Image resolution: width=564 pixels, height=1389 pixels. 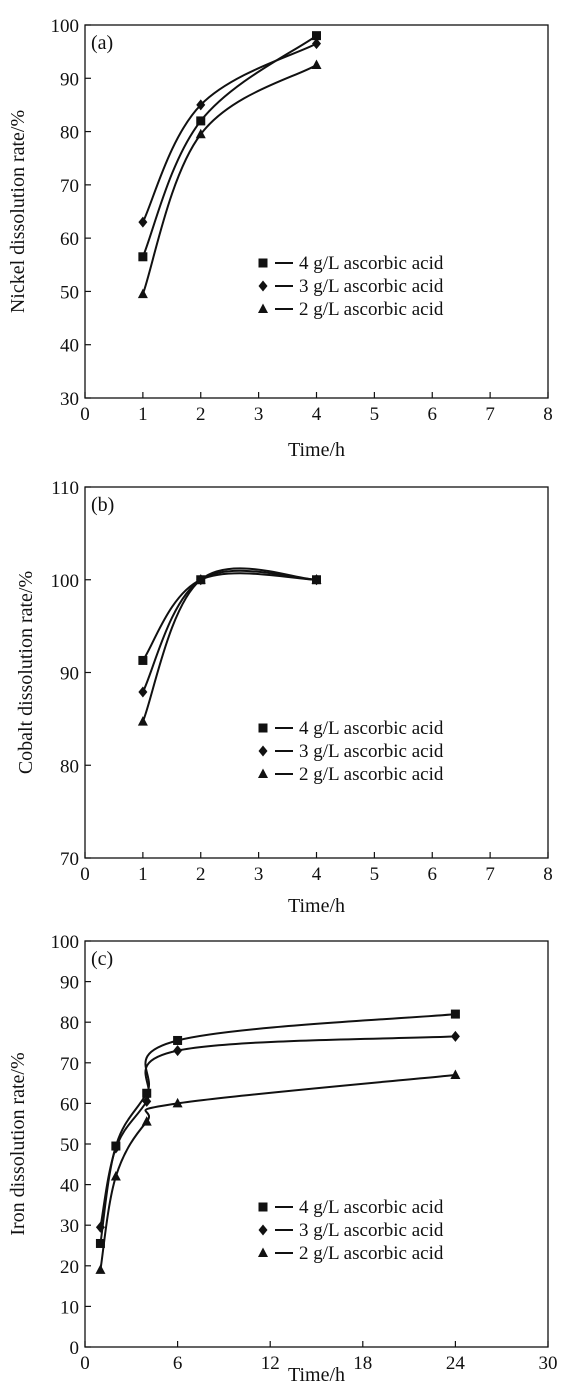 I want to click on y-tick-label: 0, so click(x=75, y=1348).